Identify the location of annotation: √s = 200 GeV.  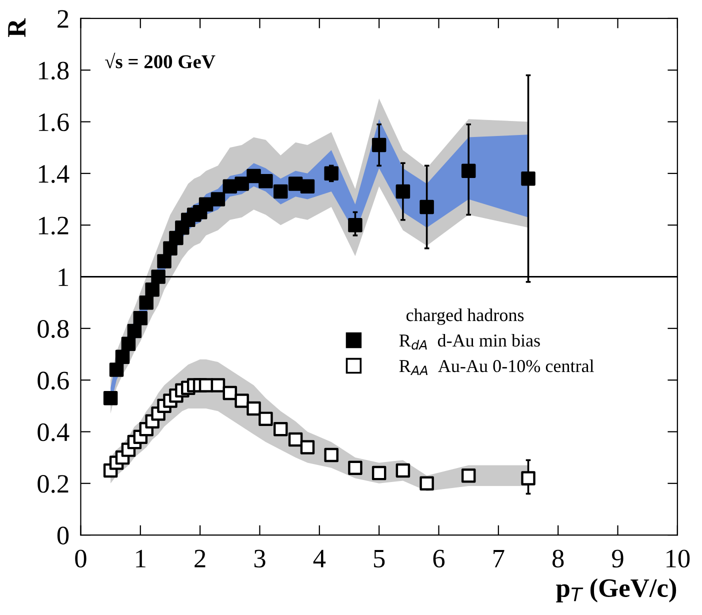
(160, 60).